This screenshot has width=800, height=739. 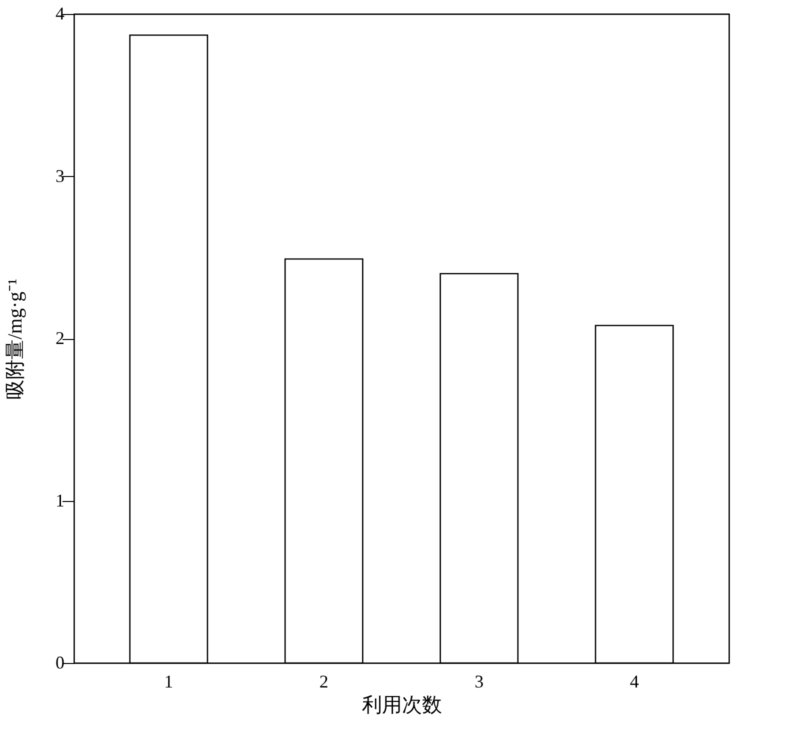 I want to click on y-tick-label: 4, so click(x=60, y=14).